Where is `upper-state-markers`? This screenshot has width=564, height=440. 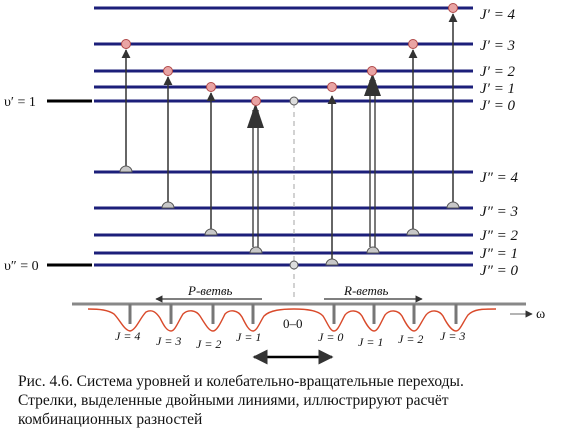 upper-state-markers is located at coordinates (289, 54).